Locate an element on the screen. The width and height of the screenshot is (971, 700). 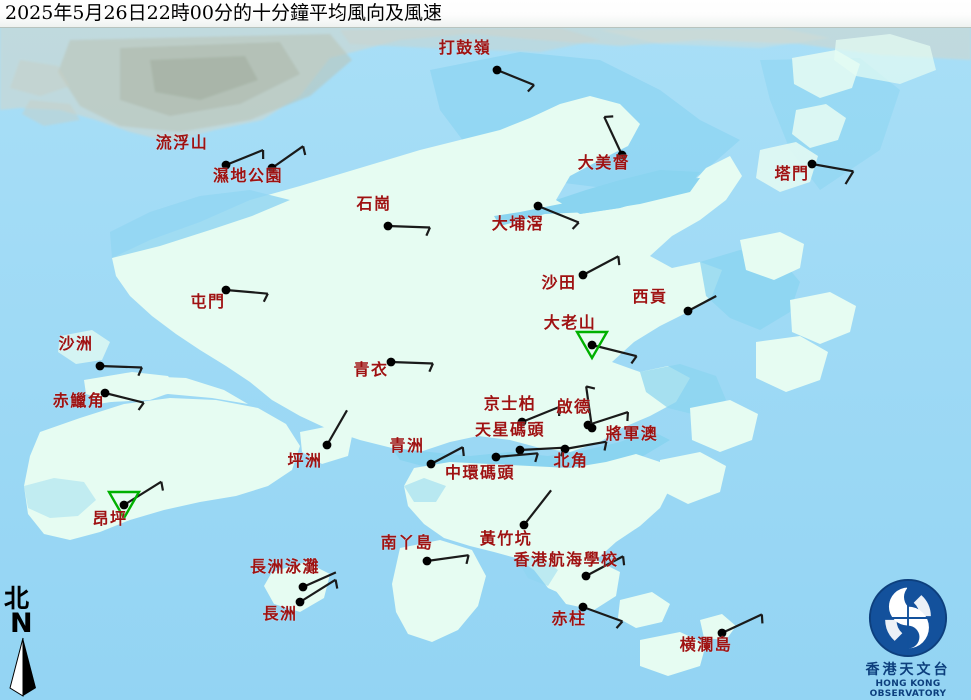
station-label: 赤柱 is located at coordinates (569, 618).